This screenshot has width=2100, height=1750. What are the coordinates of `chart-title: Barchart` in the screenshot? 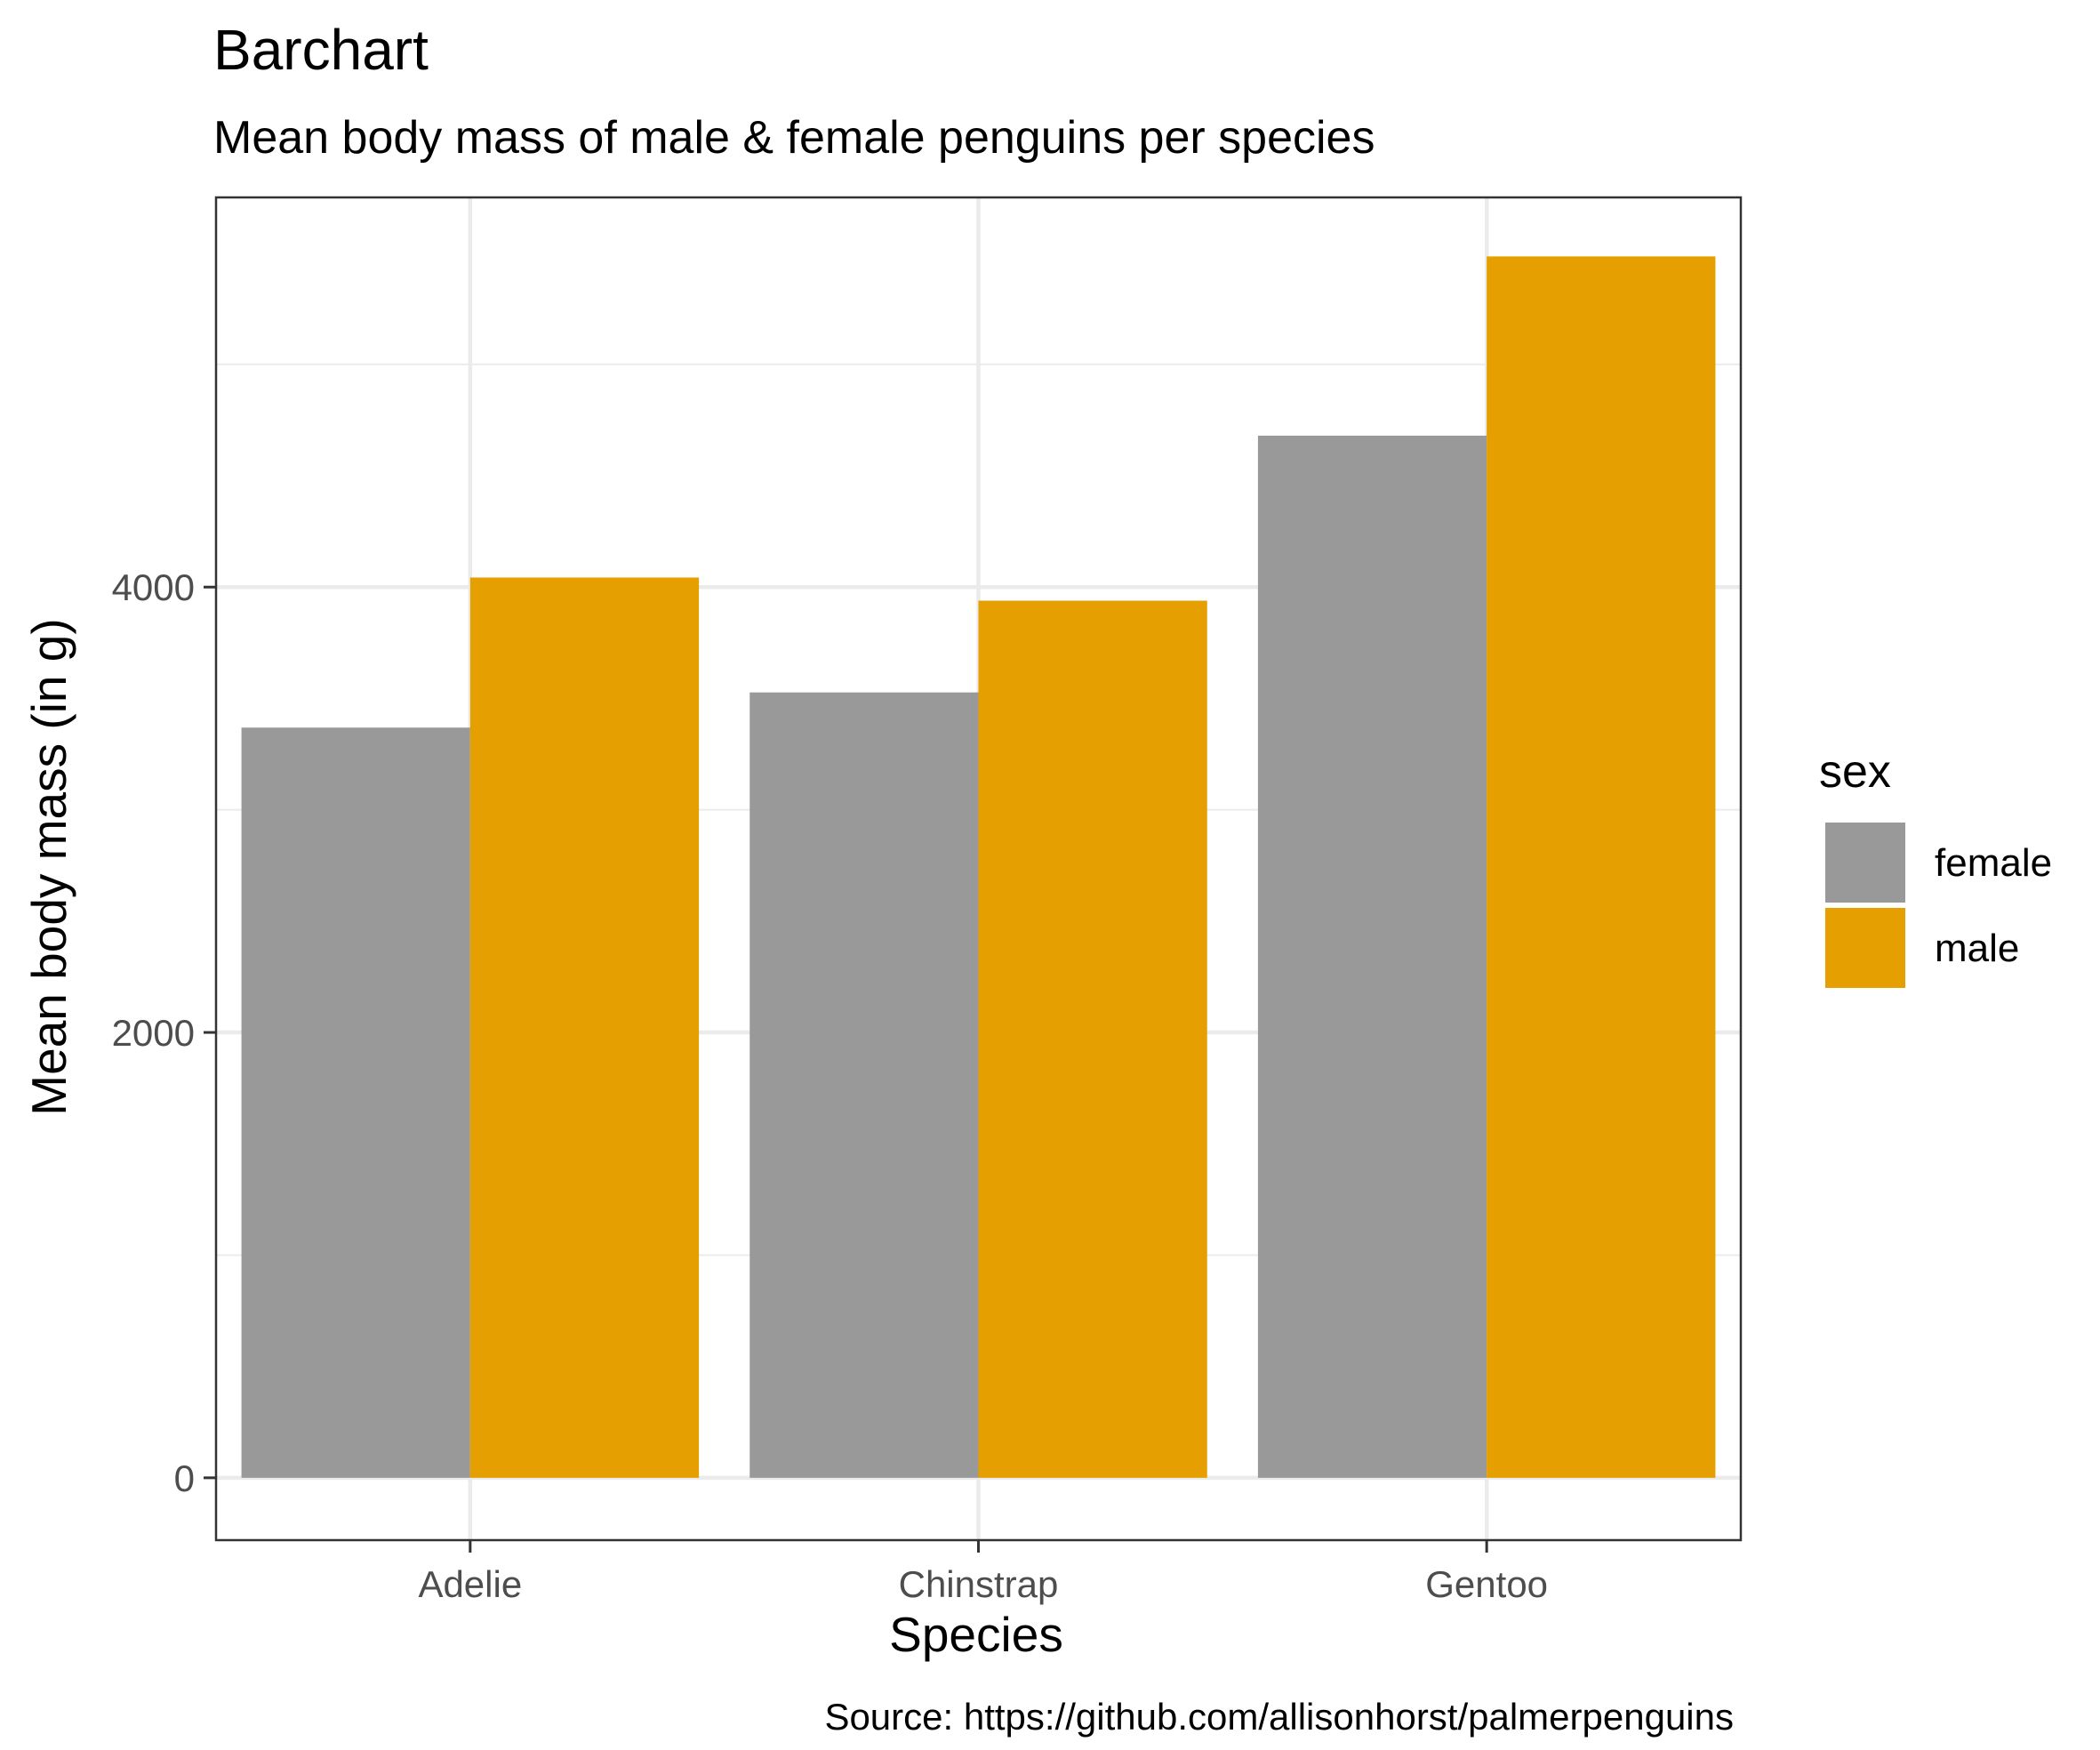 It's located at (321, 50).